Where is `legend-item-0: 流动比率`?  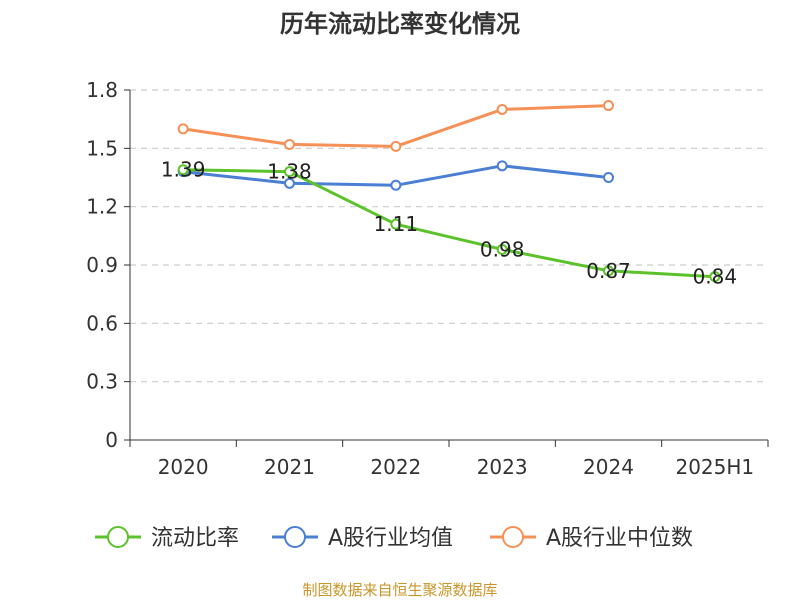 legend-item-0: 流动比率 is located at coordinates (167, 538).